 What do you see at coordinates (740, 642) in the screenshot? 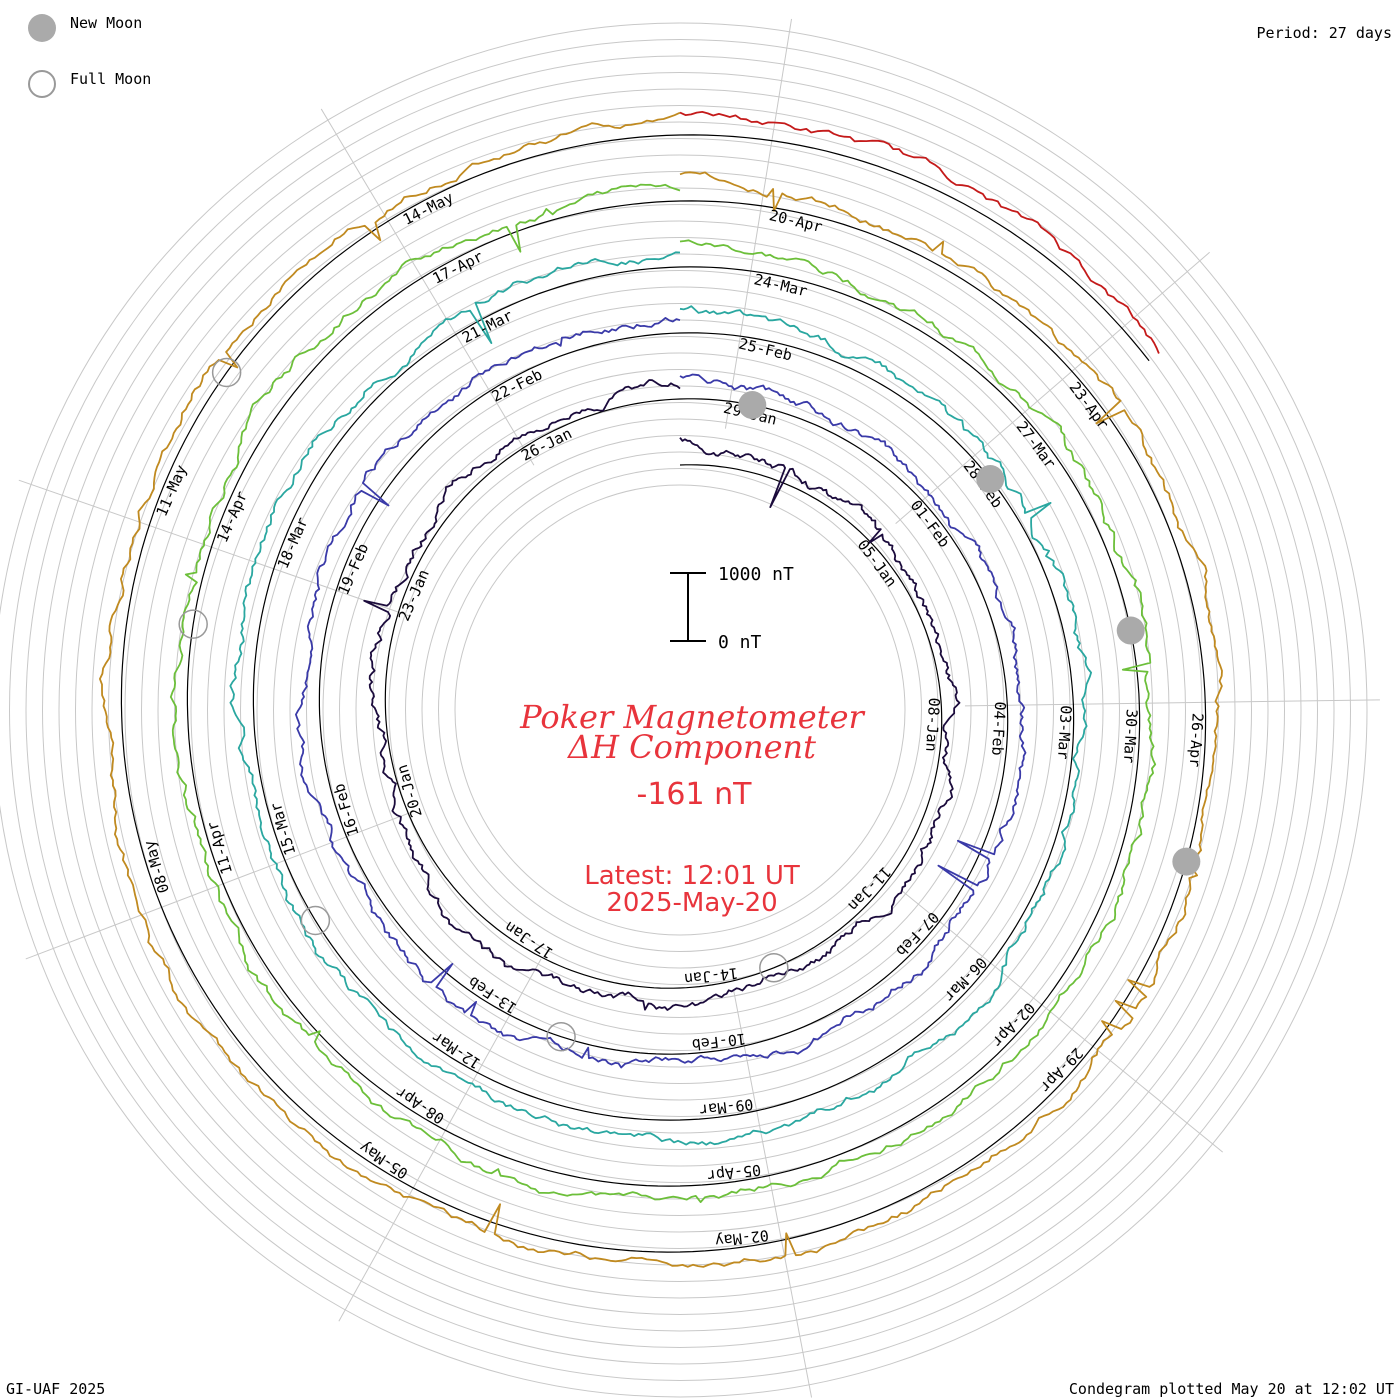
I see `scale-bottom-label: 0 nT` at bounding box center [740, 642].